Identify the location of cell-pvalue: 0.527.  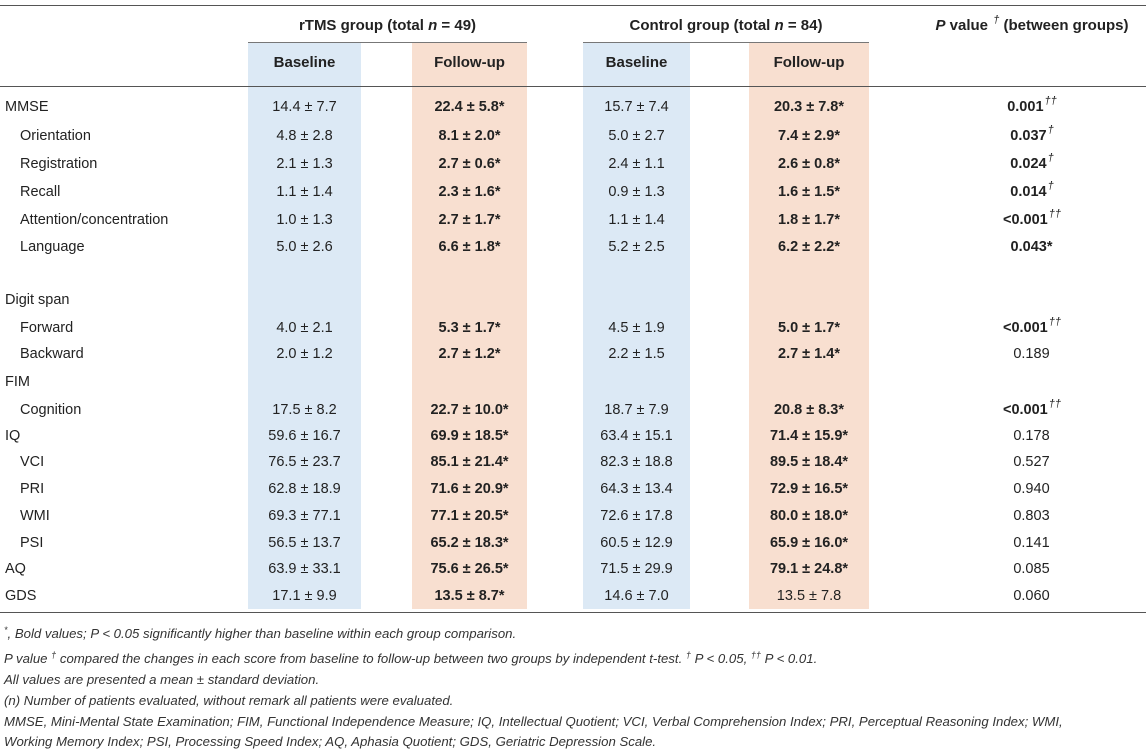
(1032, 462).